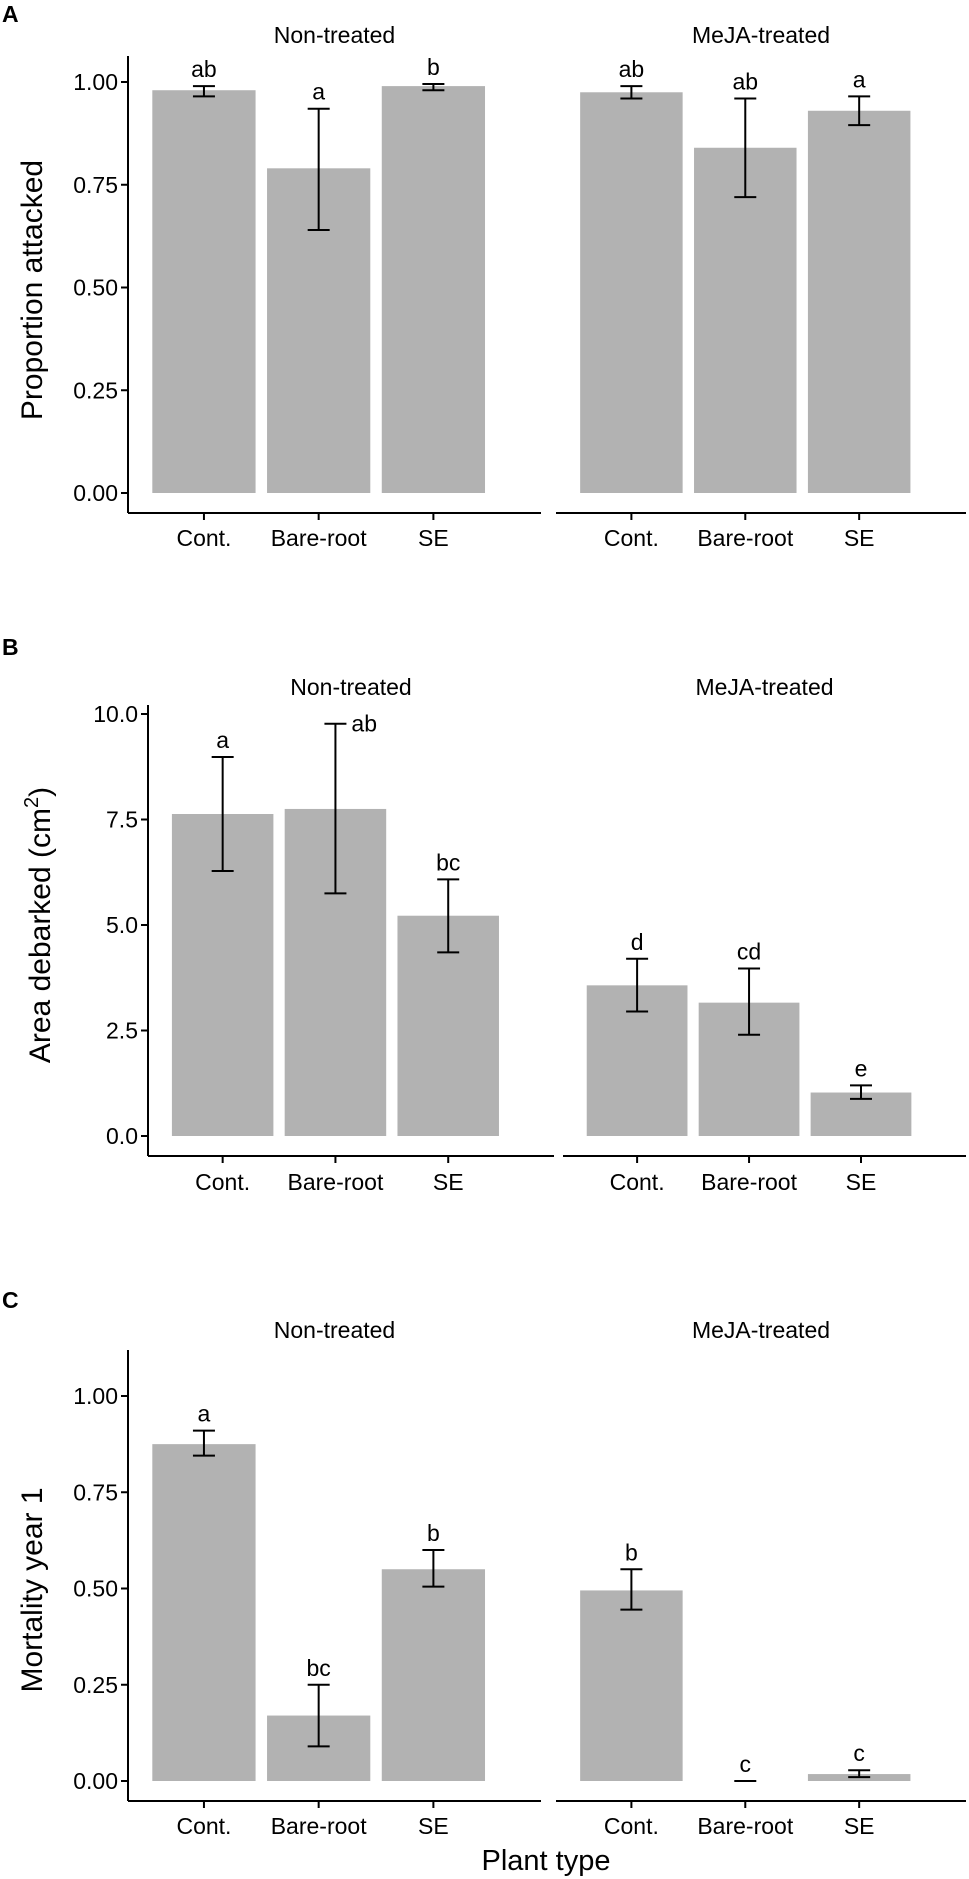 The image size is (969, 1879). What do you see at coordinates (749, 951) in the screenshot?
I see `significance-letter: cd` at bounding box center [749, 951].